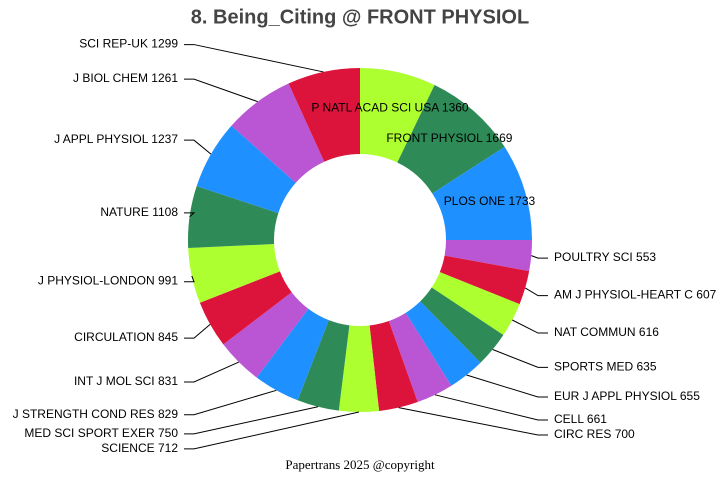  What do you see at coordinates (84, 414) in the screenshot?
I see `label-name: J STRENGTH COND RES` at bounding box center [84, 414].